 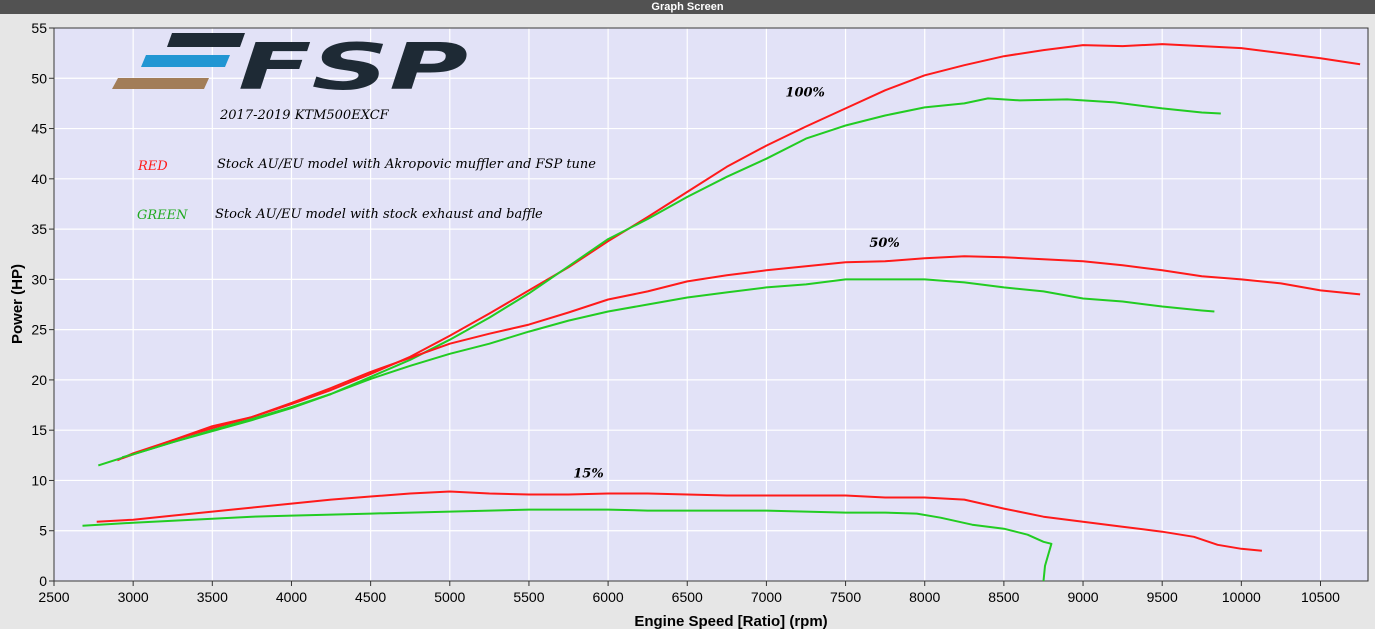 I want to click on x-tick-label: 9000, so click(x=1082, y=597).